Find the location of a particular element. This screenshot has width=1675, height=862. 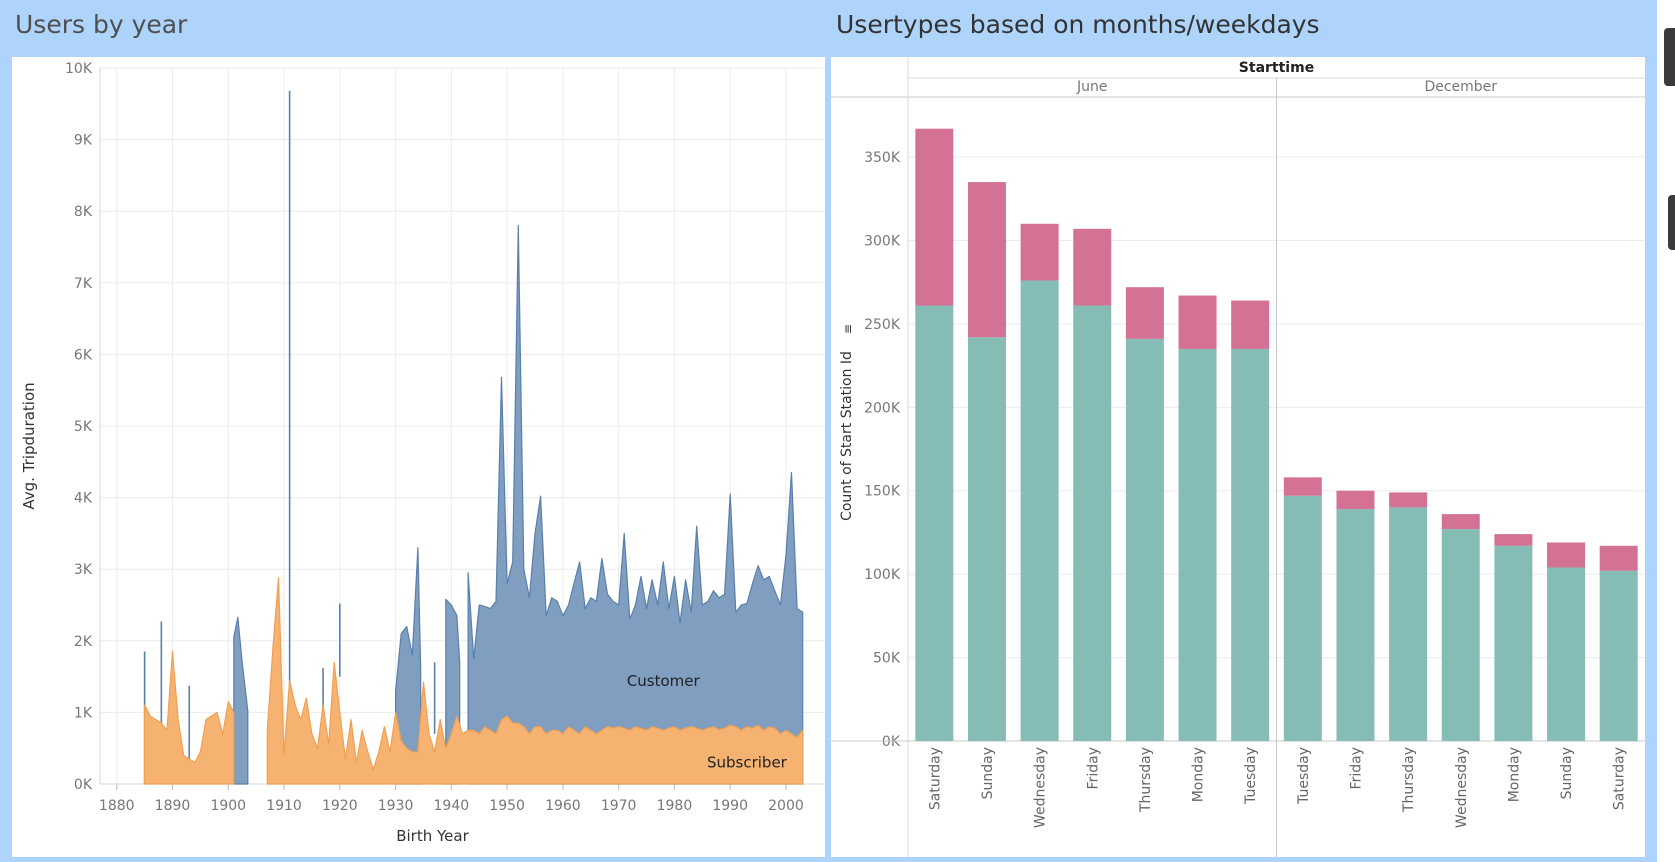

bar-teal-june-tuesday is located at coordinates (1250, 544).